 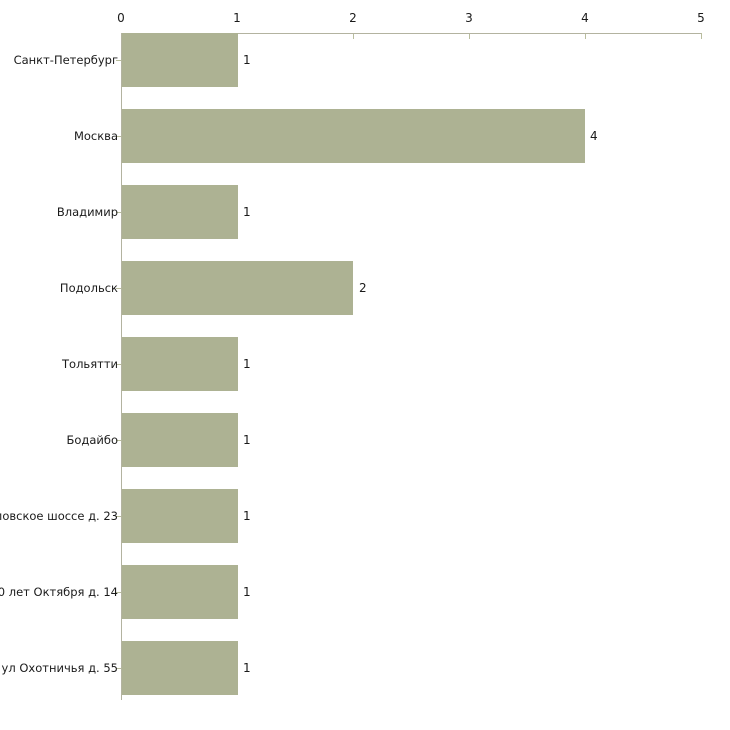 What do you see at coordinates (90, 364) in the screenshot?
I see `category-label: Тольятти` at bounding box center [90, 364].